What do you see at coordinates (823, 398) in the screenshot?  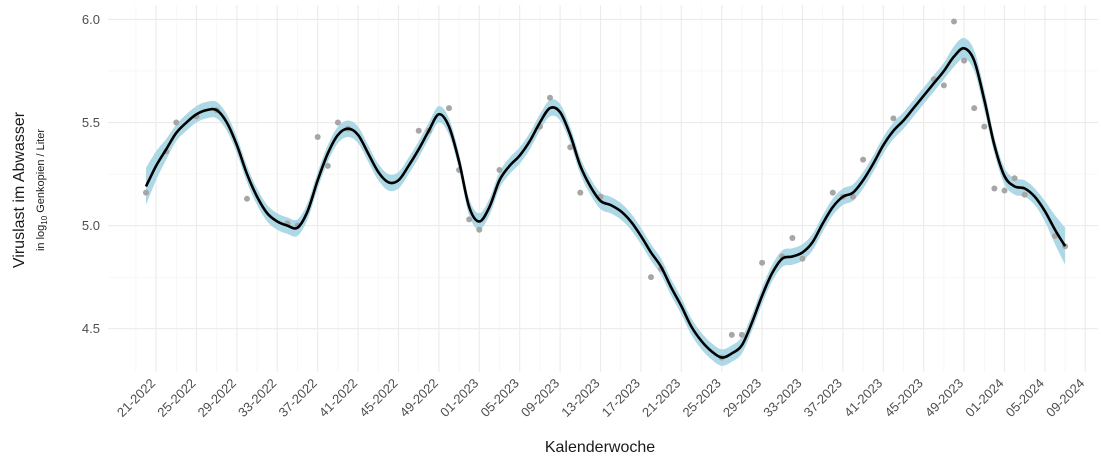 I see `x-tick-label: 37-2023` at bounding box center [823, 398].